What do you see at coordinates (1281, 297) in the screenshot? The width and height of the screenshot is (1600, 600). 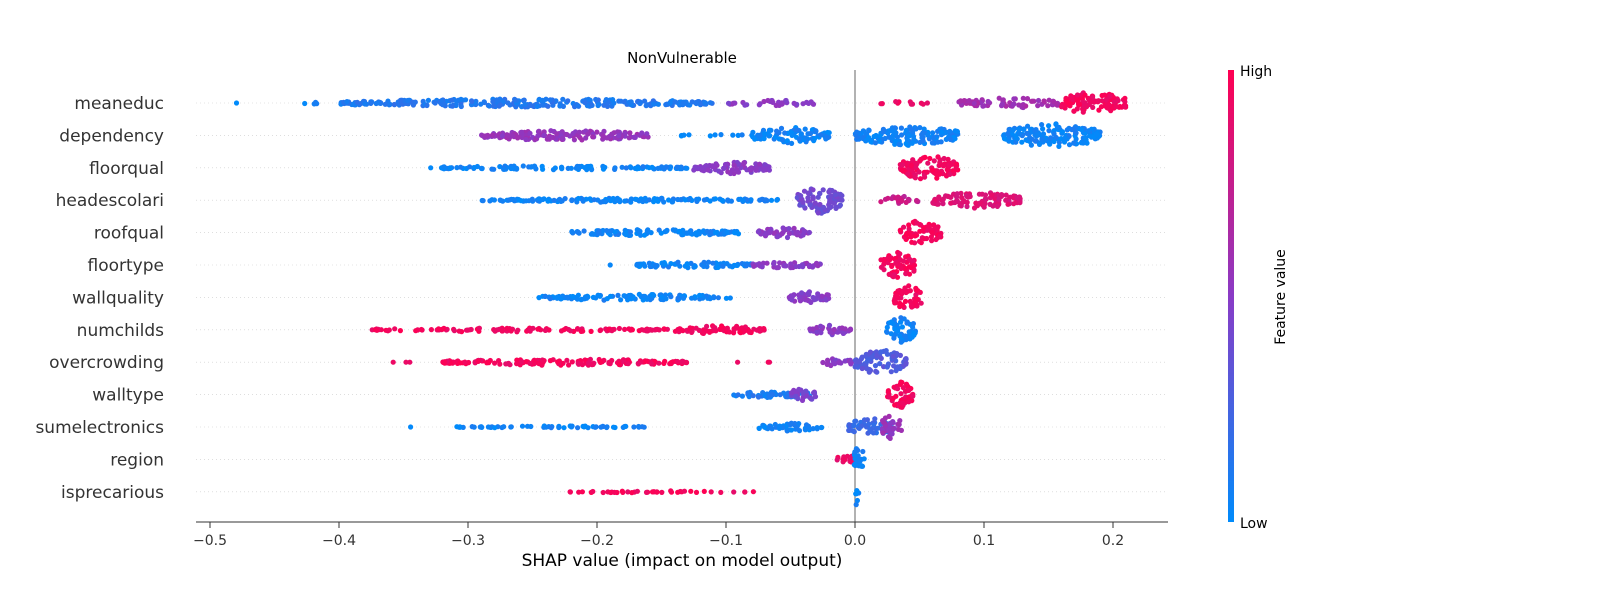 I see `colorbar-label: Feature value` at bounding box center [1281, 297].